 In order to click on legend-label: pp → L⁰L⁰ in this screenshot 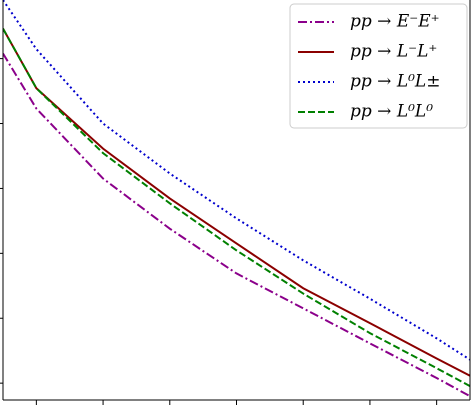, I will do `click(391, 112)`.